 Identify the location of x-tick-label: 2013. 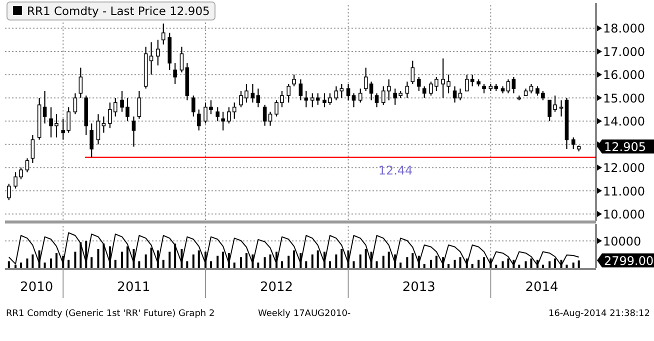
(419, 287).